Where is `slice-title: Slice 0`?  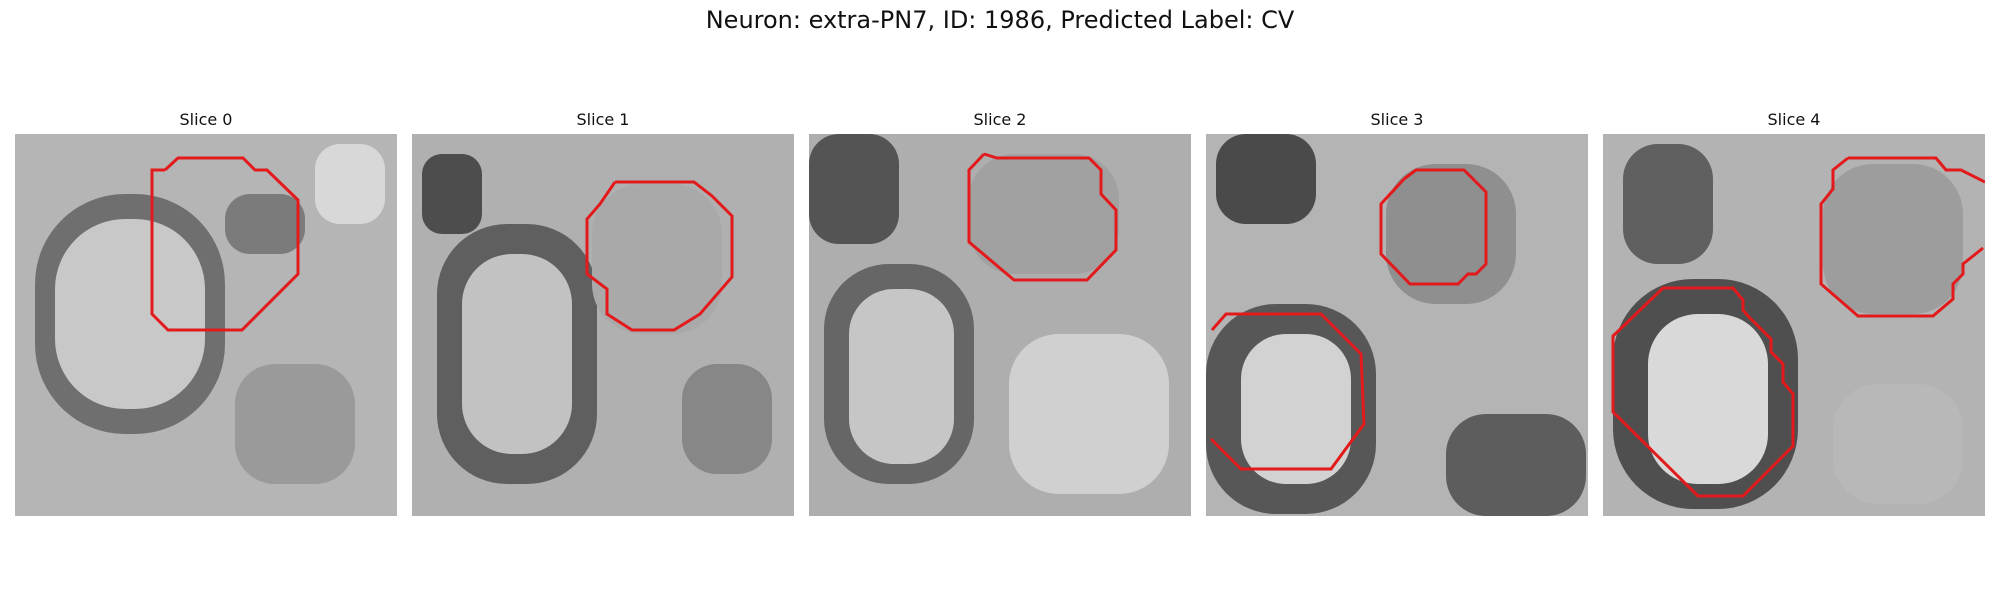 slice-title: Slice 0 is located at coordinates (206, 119).